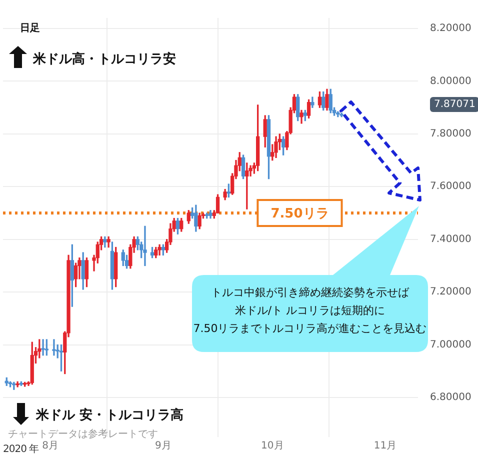 The height and width of the screenshot is (459, 478). Describe the element at coordinates (451, 292) in the screenshot. I see `y-tick-label: 7.20000` at that location.